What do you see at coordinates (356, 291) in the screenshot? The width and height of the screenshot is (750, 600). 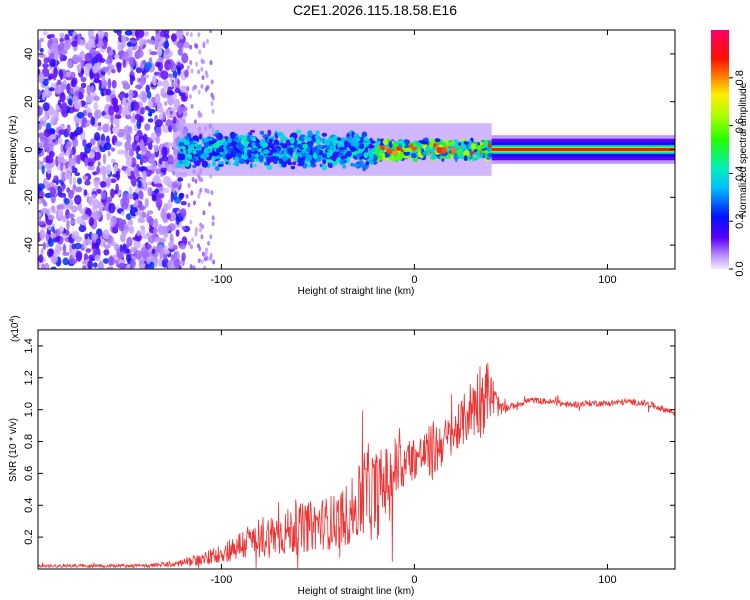 I see `spectrogram-x-label: Height of straight line (km)` at bounding box center [356, 291].